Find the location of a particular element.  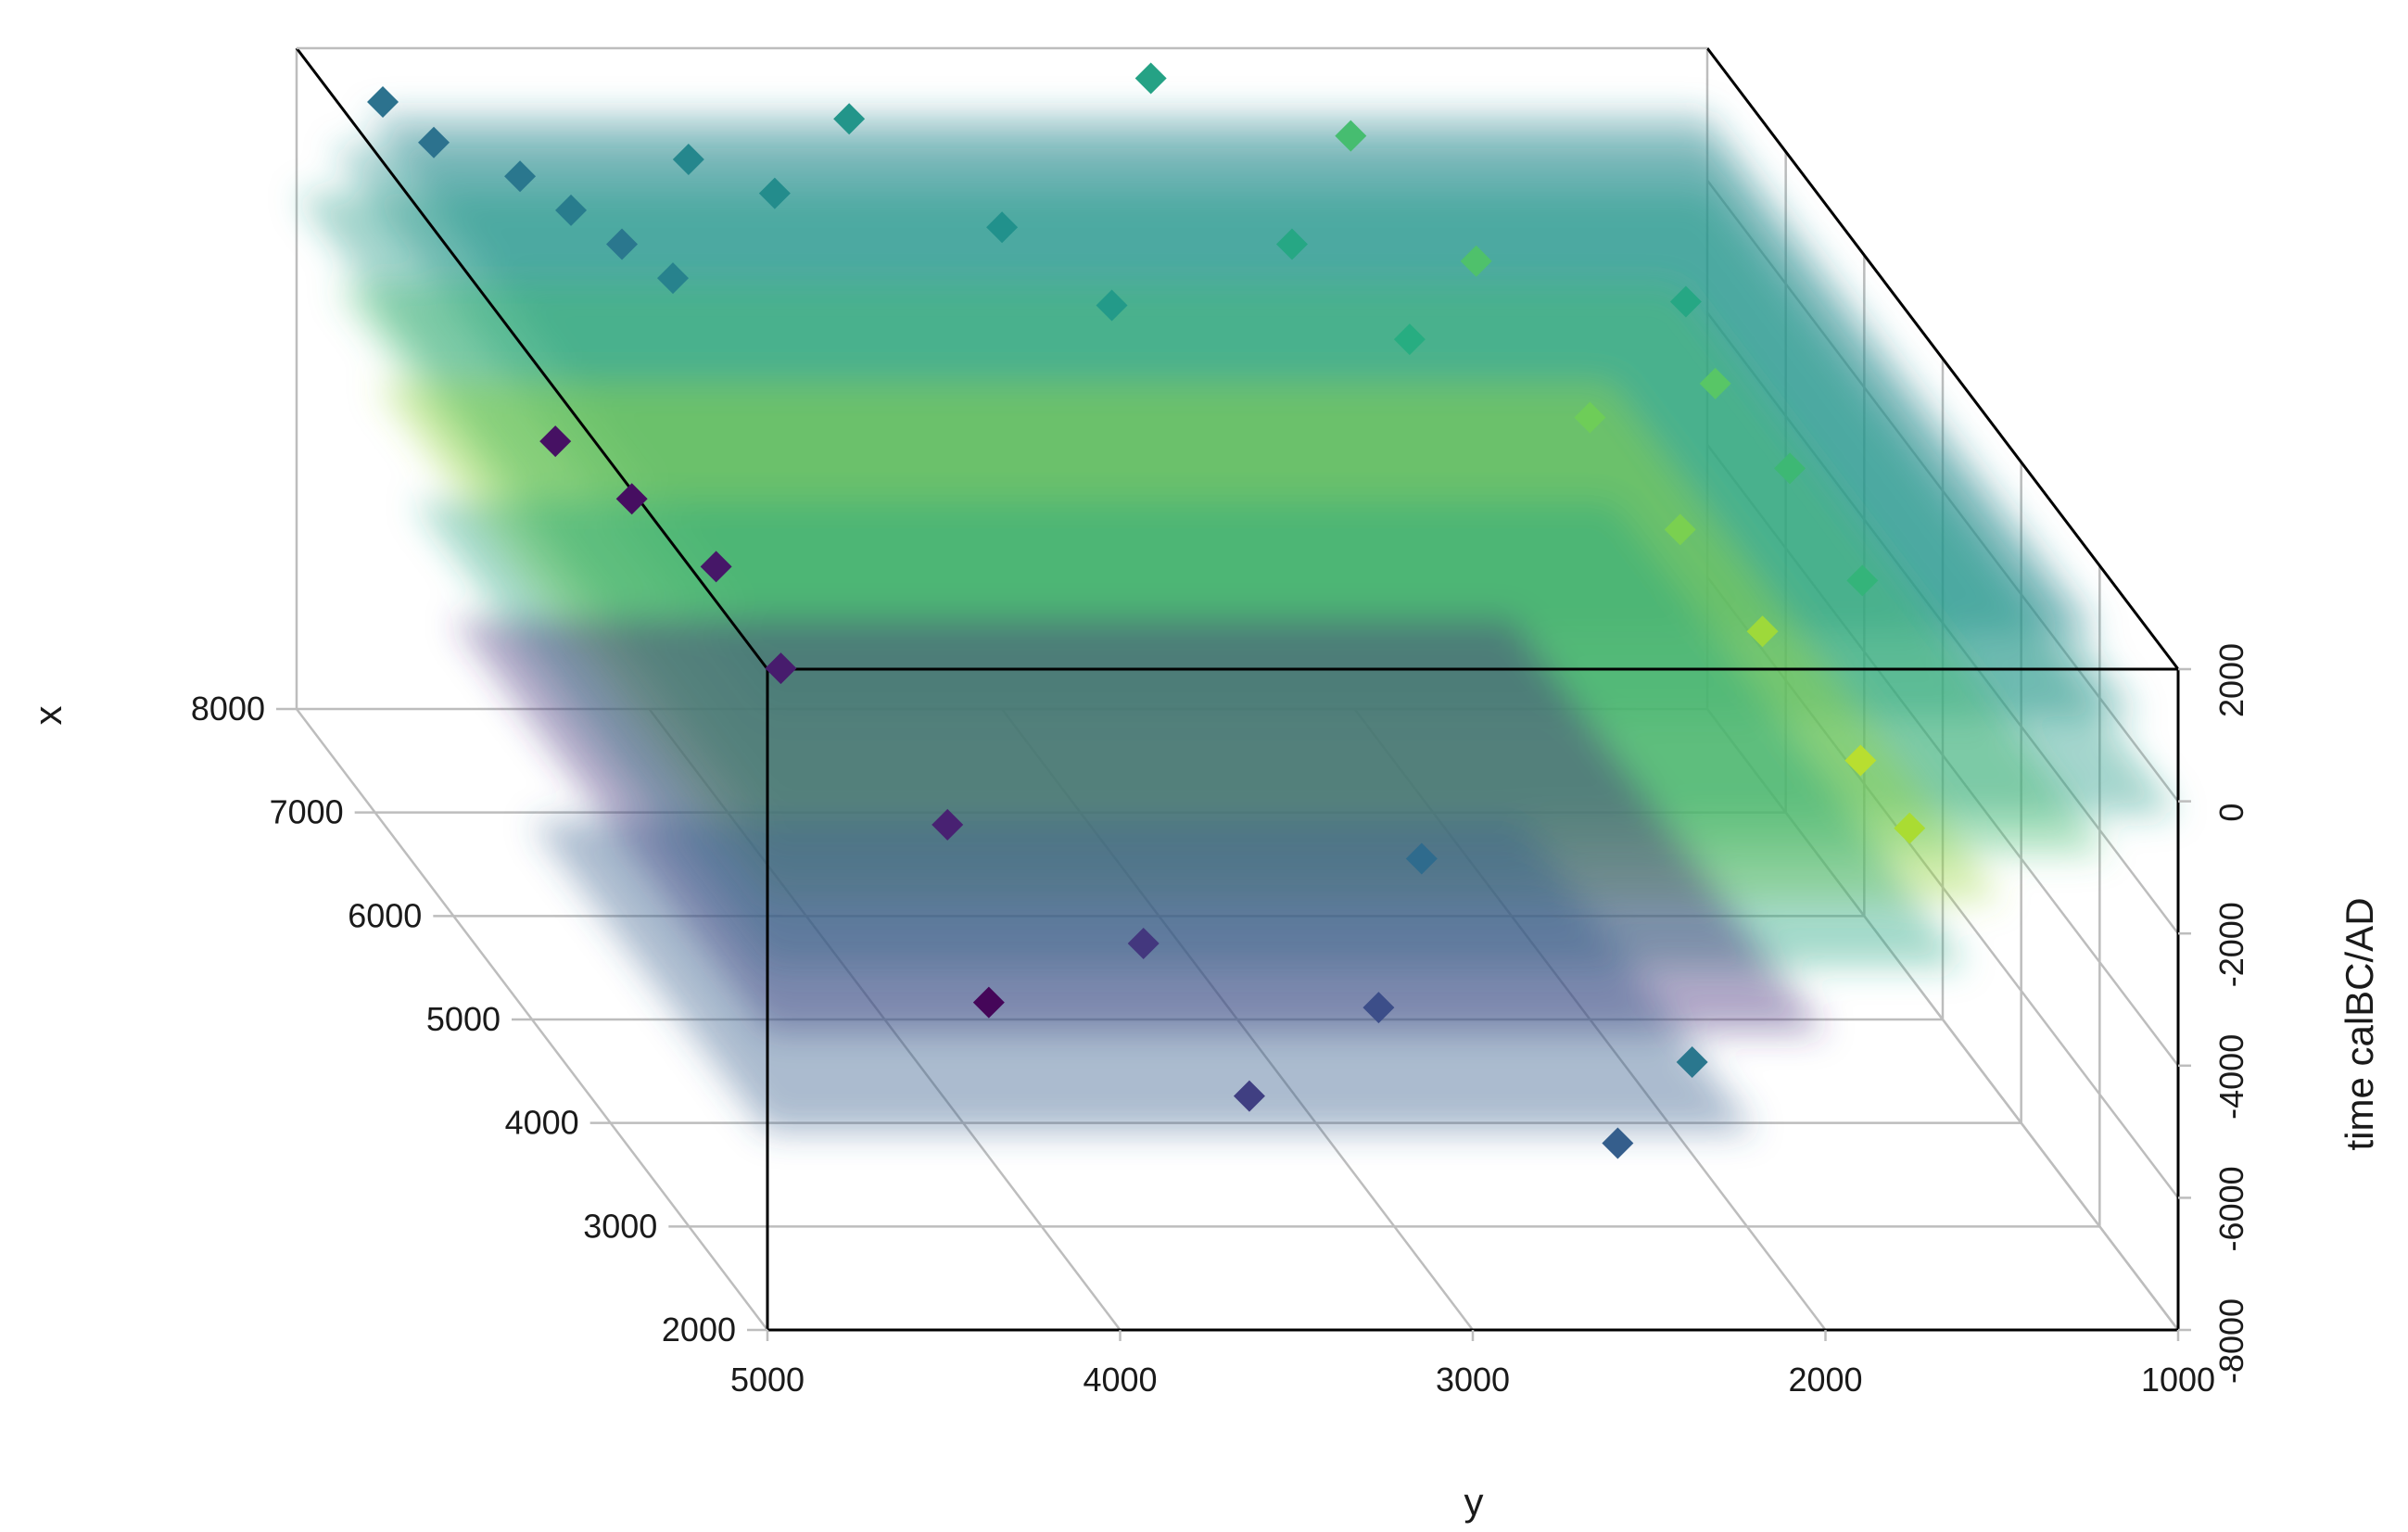

z-tick-label: 2000 is located at coordinates (2231, 680).